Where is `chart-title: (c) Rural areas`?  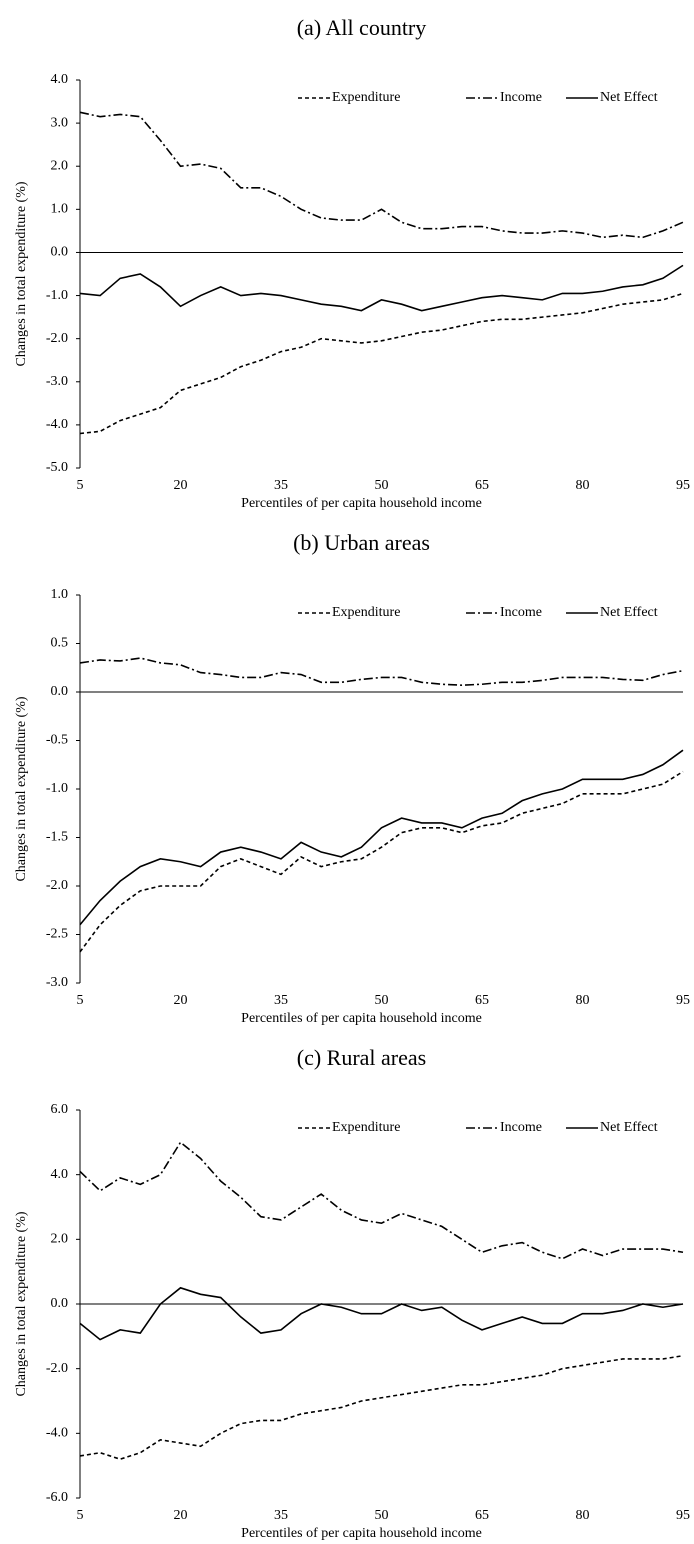 chart-title: (c) Rural areas is located at coordinates (361, 1057).